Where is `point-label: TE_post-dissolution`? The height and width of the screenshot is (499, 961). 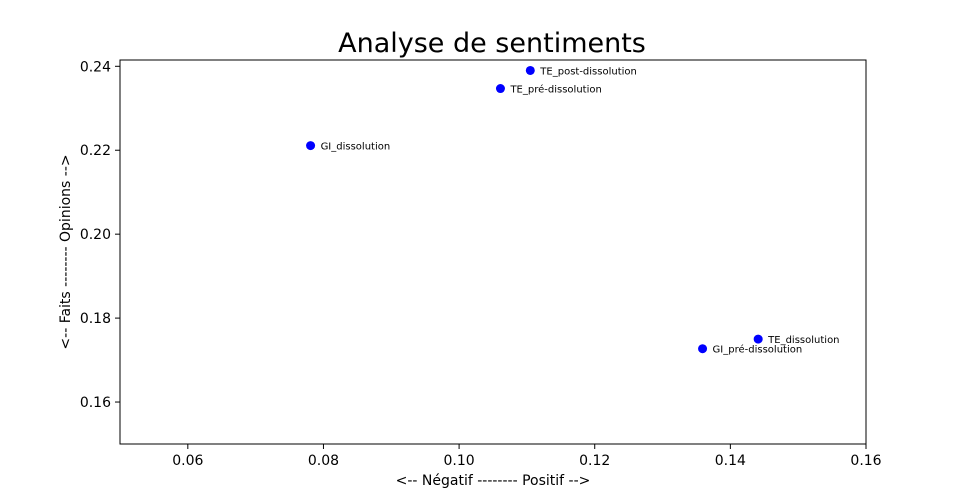 point-label: TE_post-dissolution is located at coordinates (588, 71).